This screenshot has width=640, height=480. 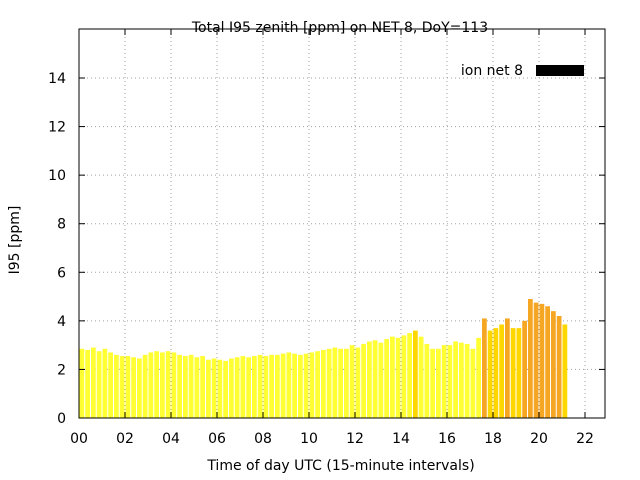 What do you see at coordinates (492, 71) in the screenshot?
I see `legend-label: ion net 8` at bounding box center [492, 71].